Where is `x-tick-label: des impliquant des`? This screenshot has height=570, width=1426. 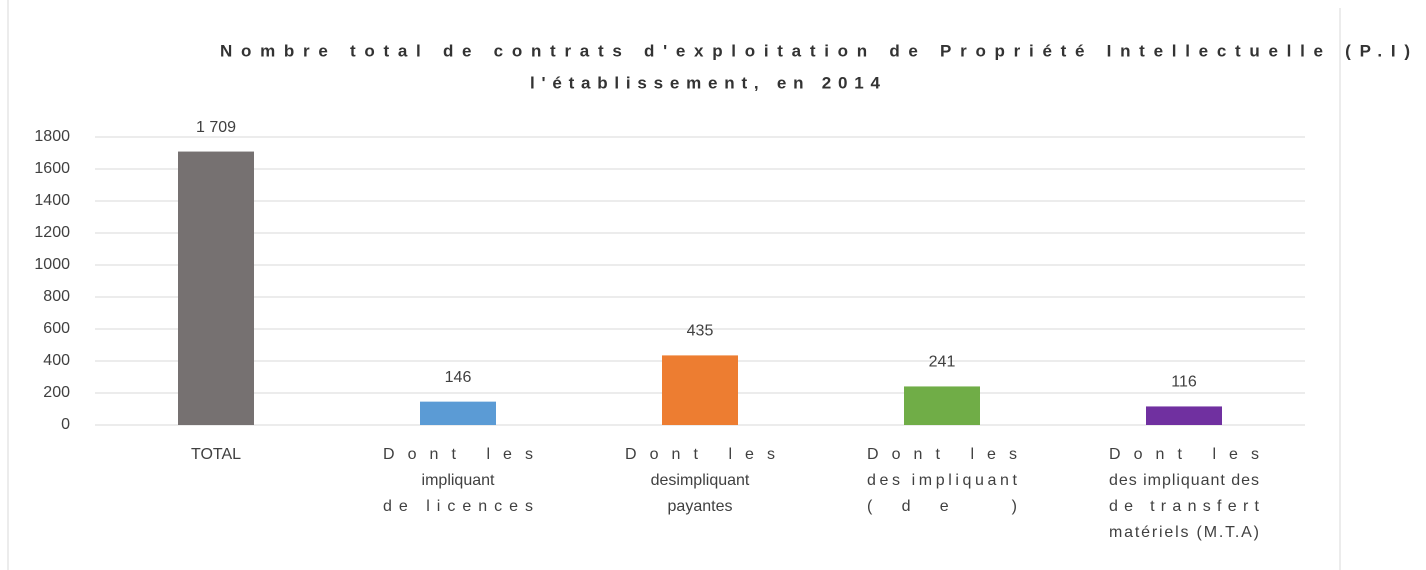
x-tick-label: des impliquant des is located at coordinates (1184, 480).